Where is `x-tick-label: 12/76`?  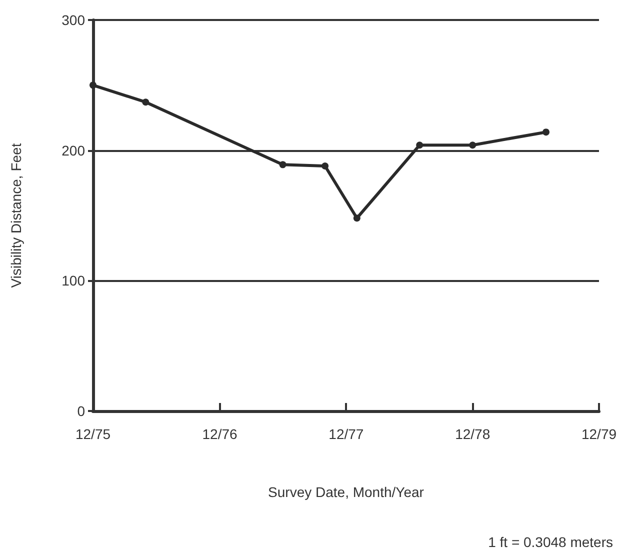 x-tick-label: 12/76 is located at coordinates (220, 434).